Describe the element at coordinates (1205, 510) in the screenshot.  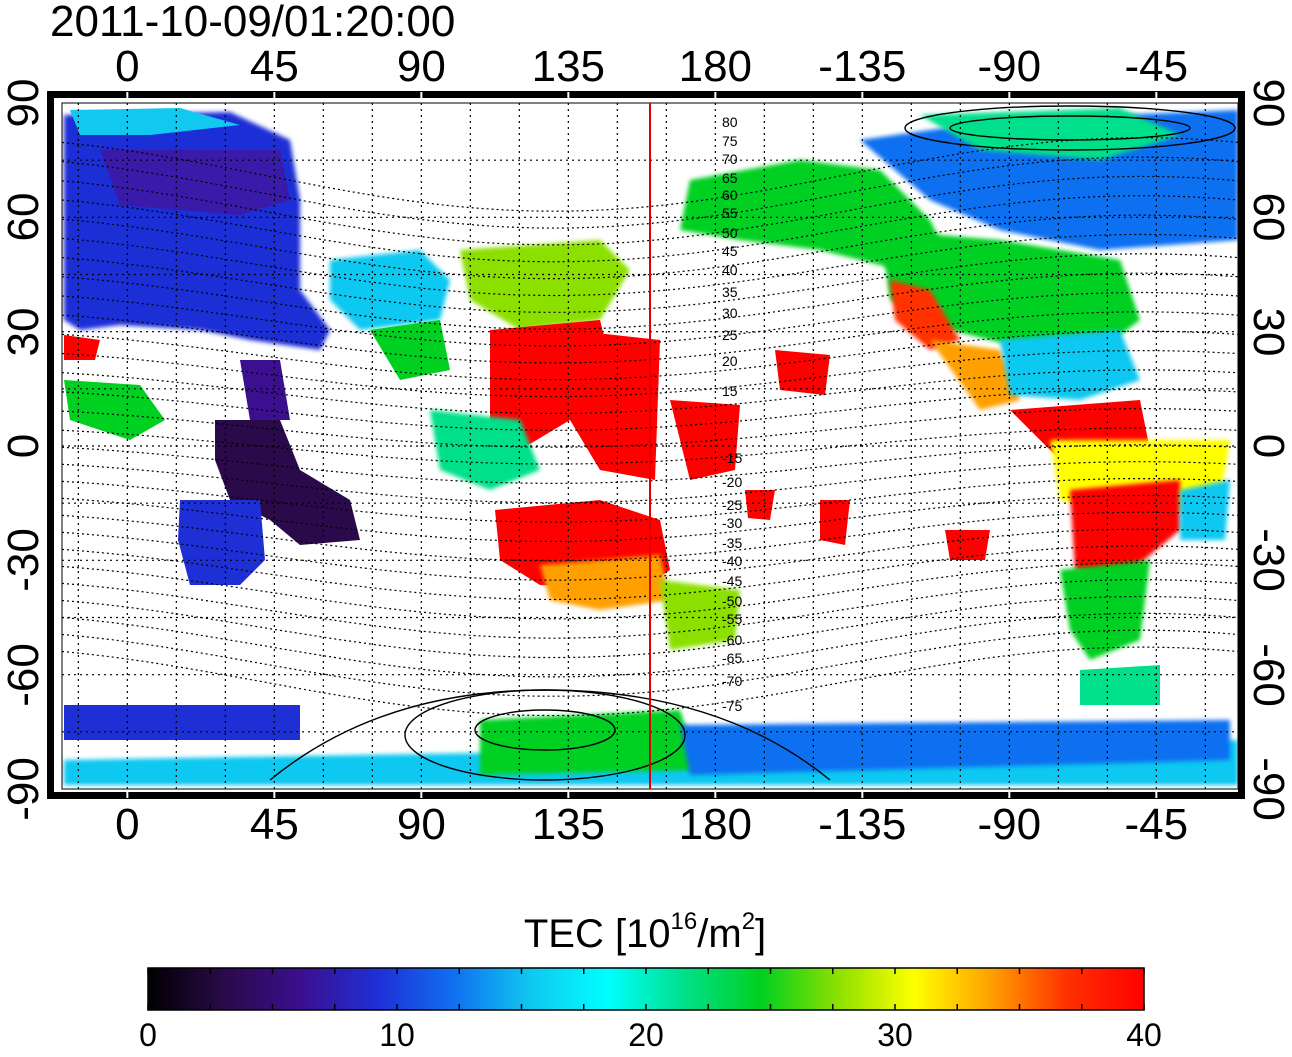
I see `tec-region-brazil-cyan` at that location.